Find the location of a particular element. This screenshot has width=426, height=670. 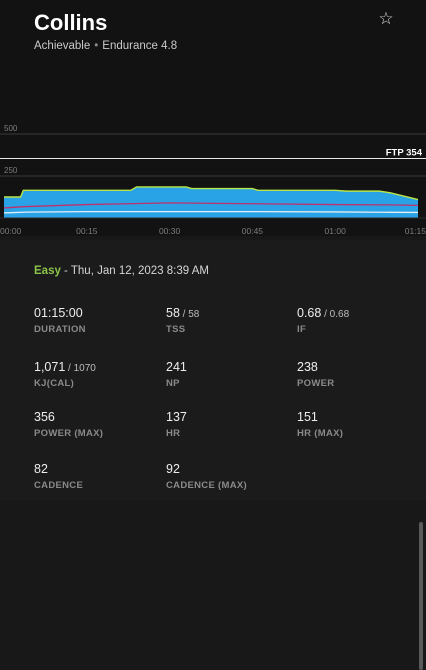

stat-kj-cal: 1,071 / 1070 KJ(CAL) is located at coordinates (99, 374).